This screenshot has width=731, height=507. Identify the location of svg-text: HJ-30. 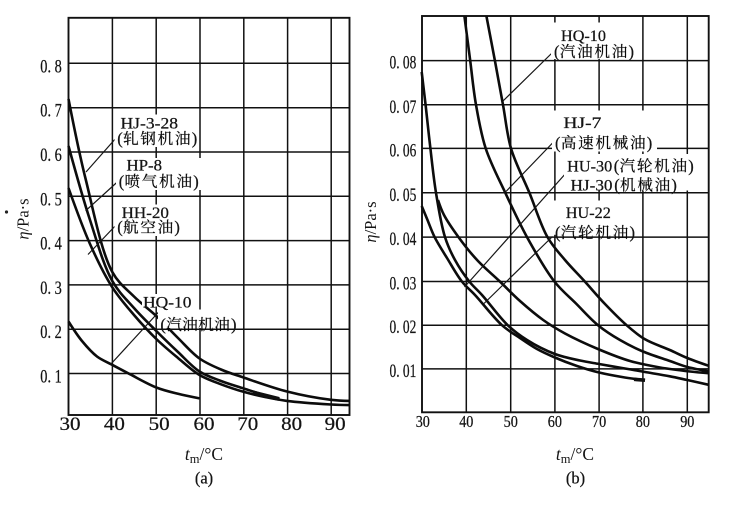
(592, 185).